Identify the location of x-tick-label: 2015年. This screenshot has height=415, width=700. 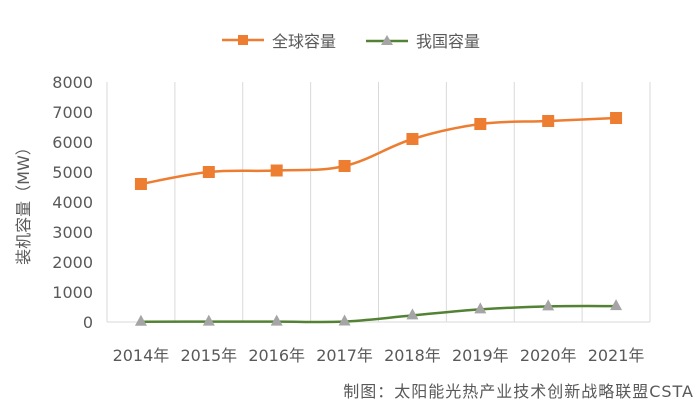
(208, 355).